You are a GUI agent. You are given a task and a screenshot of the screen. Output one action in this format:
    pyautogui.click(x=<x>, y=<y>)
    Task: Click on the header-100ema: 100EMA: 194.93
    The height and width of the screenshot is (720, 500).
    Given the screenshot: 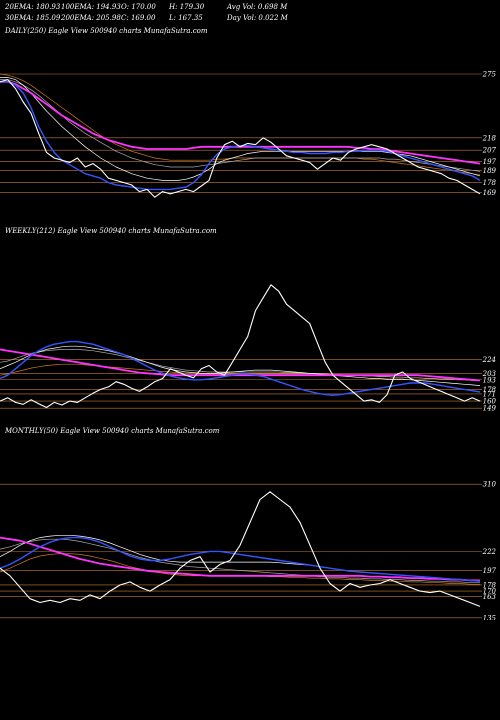 What is the action you would take?
    pyautogui.click(x=91, y=7)
    